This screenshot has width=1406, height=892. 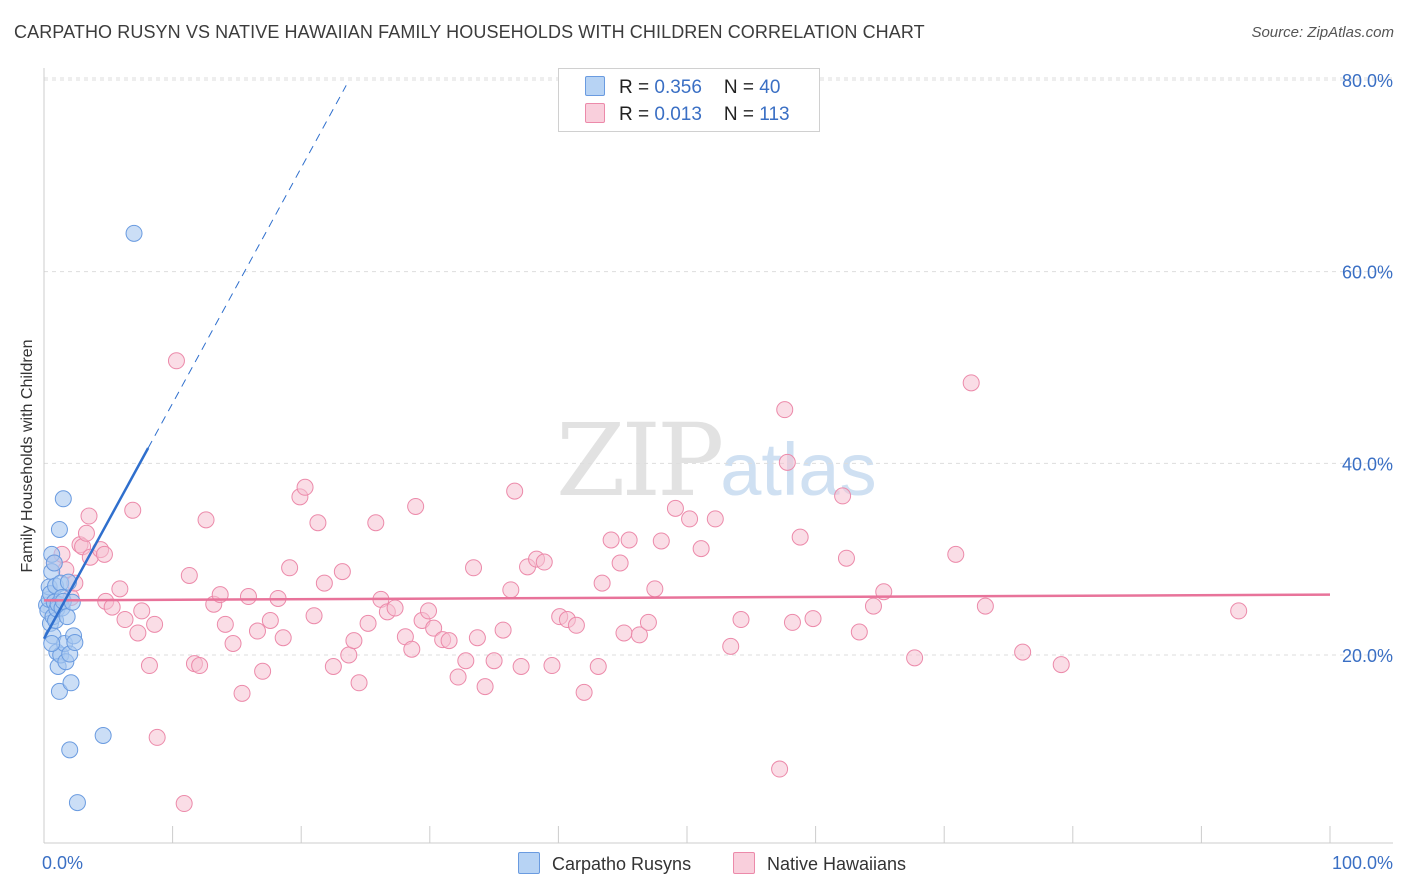 What do you see at coordinates (837, 864) in the screenshot?
I see `bottom-legend-label: Native Hawaiians` at bounding box center [837, 864].